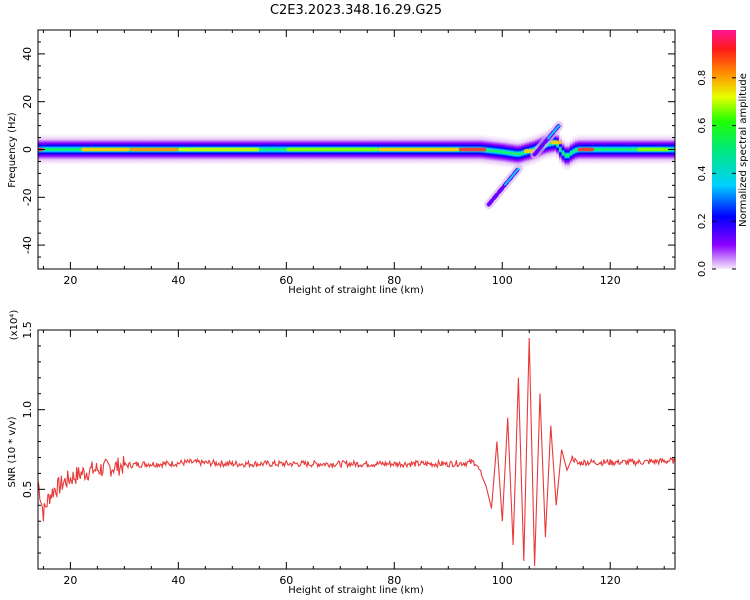 This screenshot has height=600, width=750. Describe the element at coordinates (356, 590) in the screenshot. I see `snr-x-label: Height of straight line (km)` at that location.